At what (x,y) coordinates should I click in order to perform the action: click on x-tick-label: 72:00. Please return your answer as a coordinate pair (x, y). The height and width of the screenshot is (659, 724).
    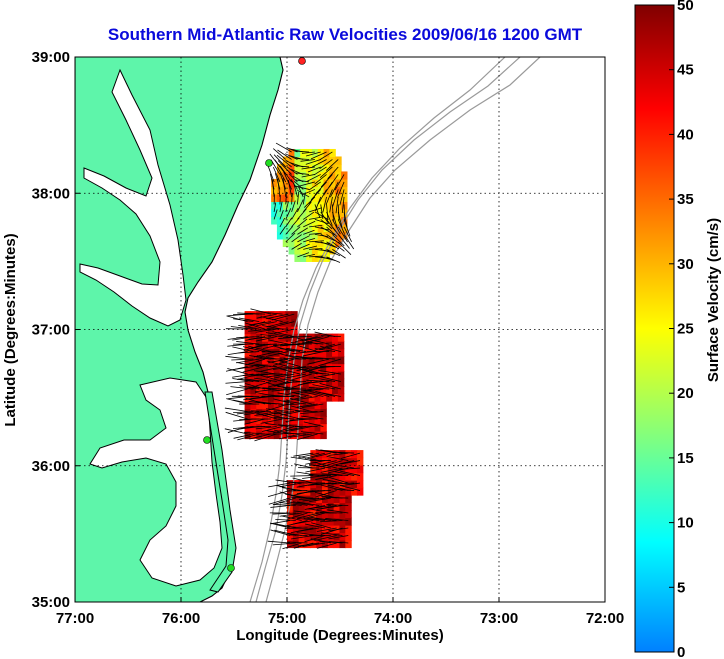
    Looking at the image, I should click on (605, 618).